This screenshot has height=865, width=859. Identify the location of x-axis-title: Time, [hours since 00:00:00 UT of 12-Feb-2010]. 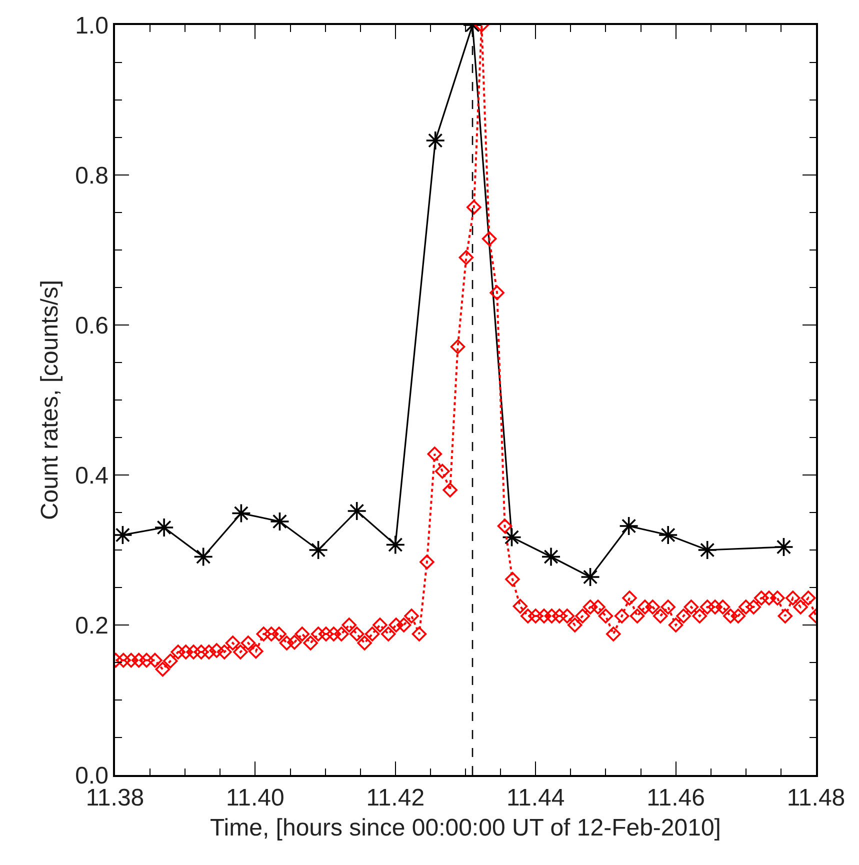
(465, 828).